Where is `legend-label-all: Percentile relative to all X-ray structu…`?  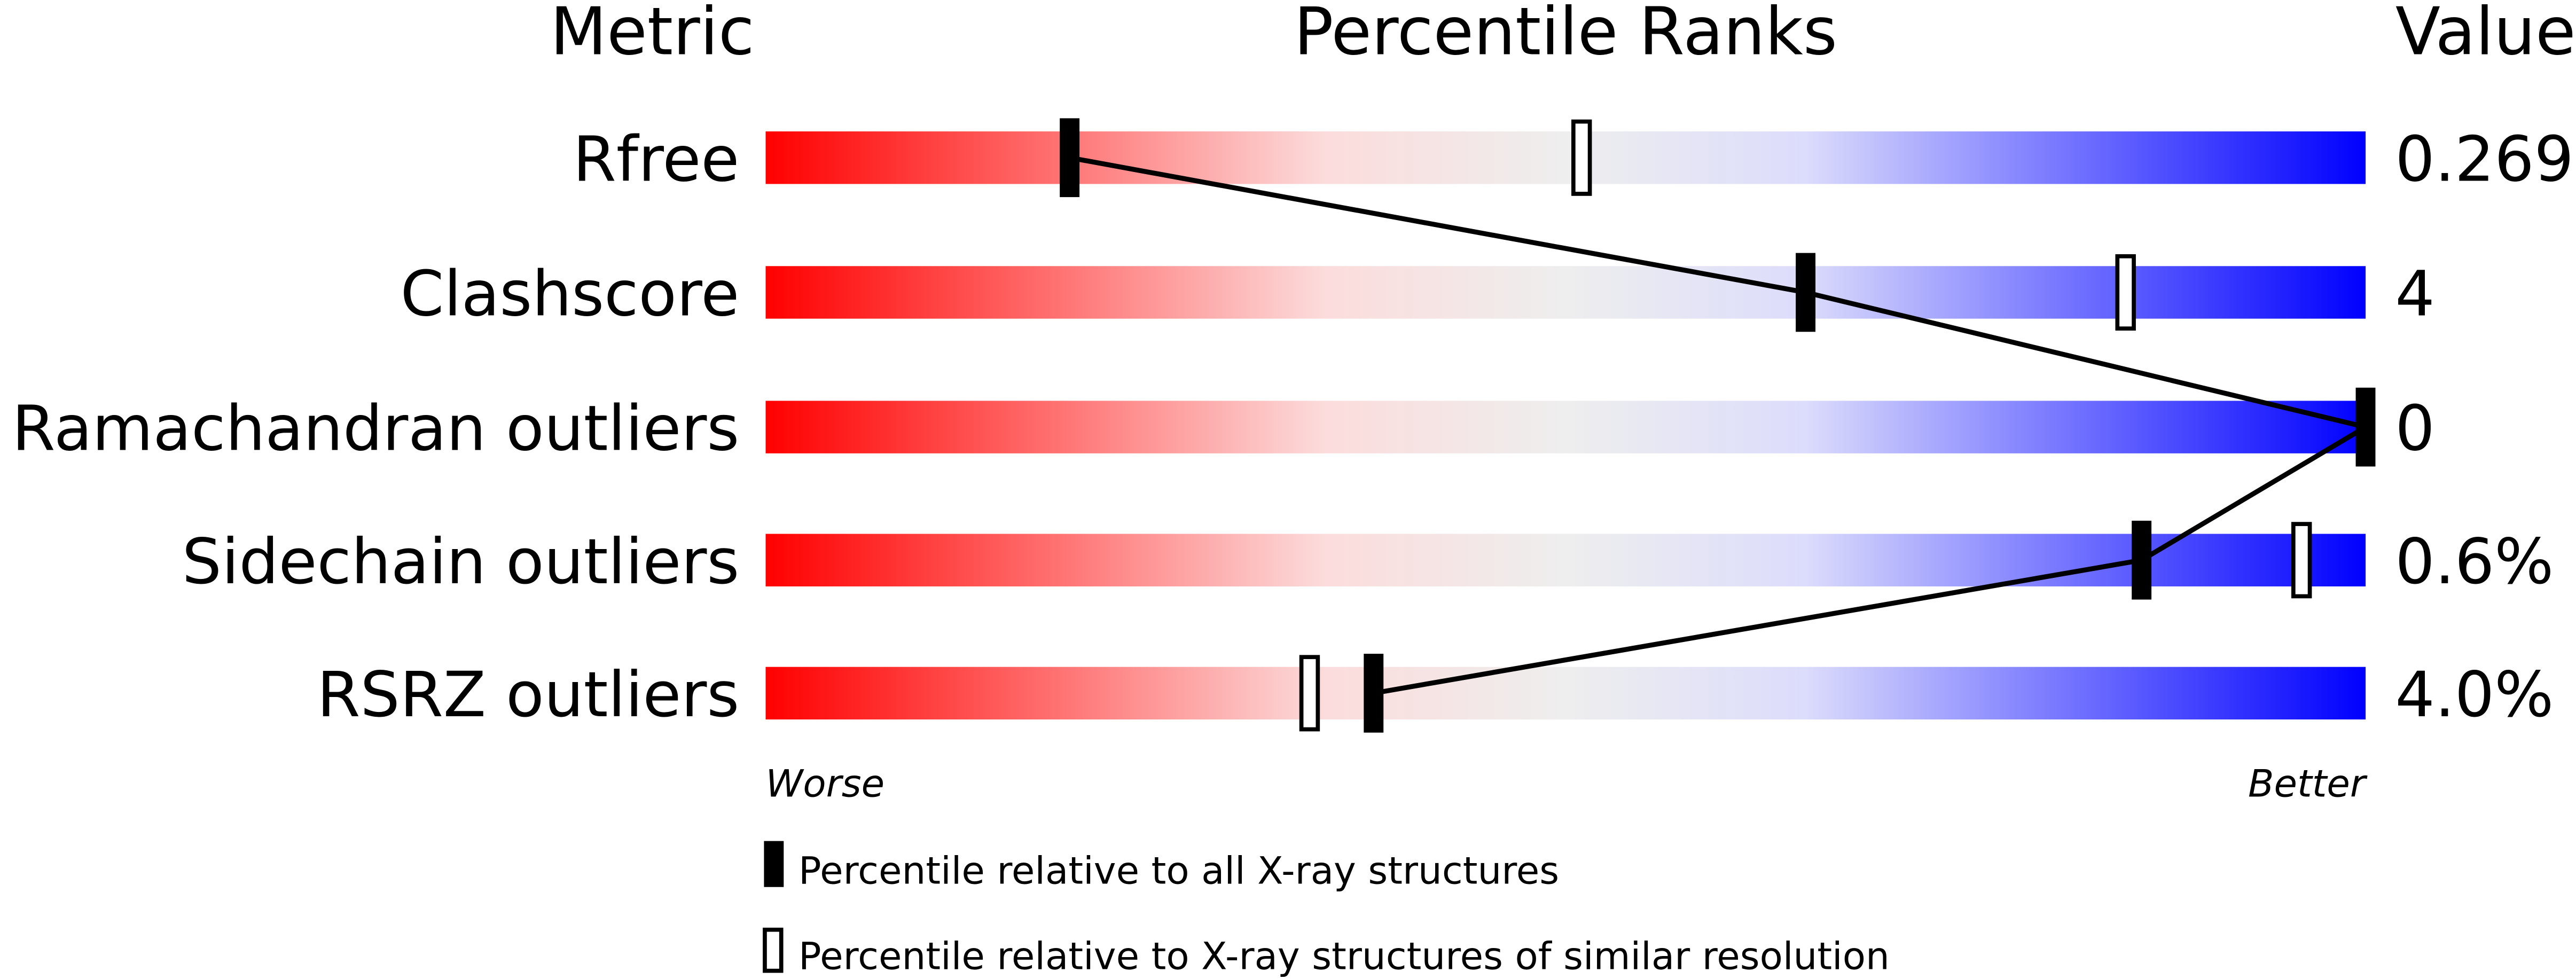
legend-label-all: Percentile relative to all X-ray structu… is located at coordinates (1178, 871).